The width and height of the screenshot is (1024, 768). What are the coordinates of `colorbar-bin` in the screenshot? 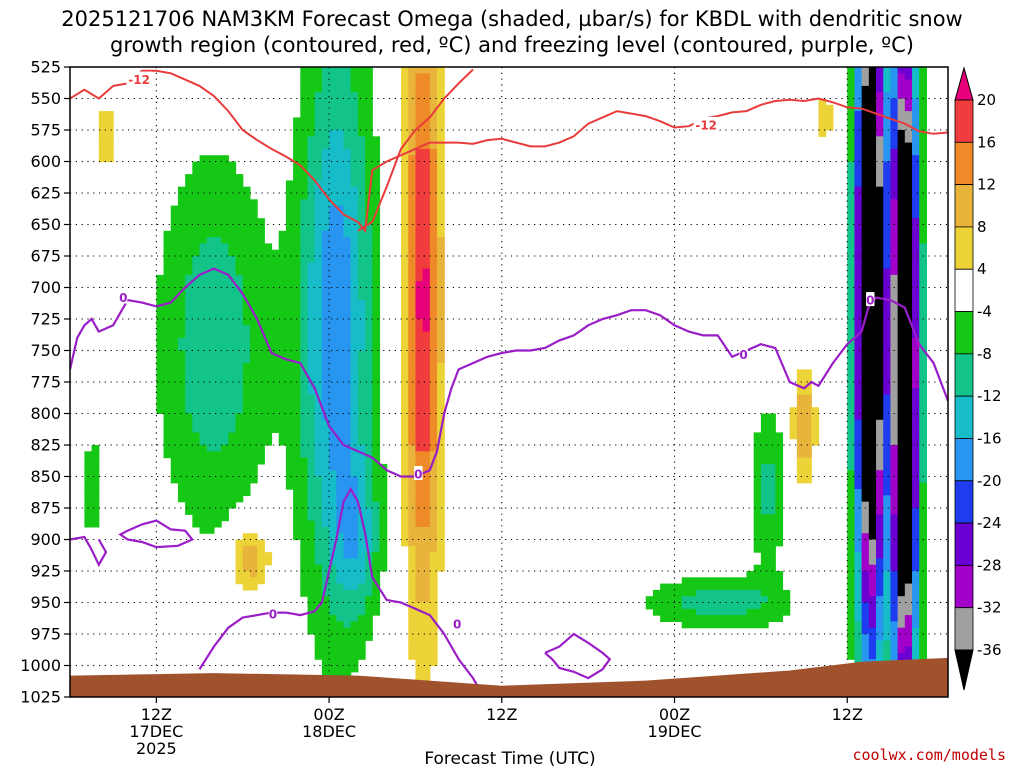 It's located at (964, 460).